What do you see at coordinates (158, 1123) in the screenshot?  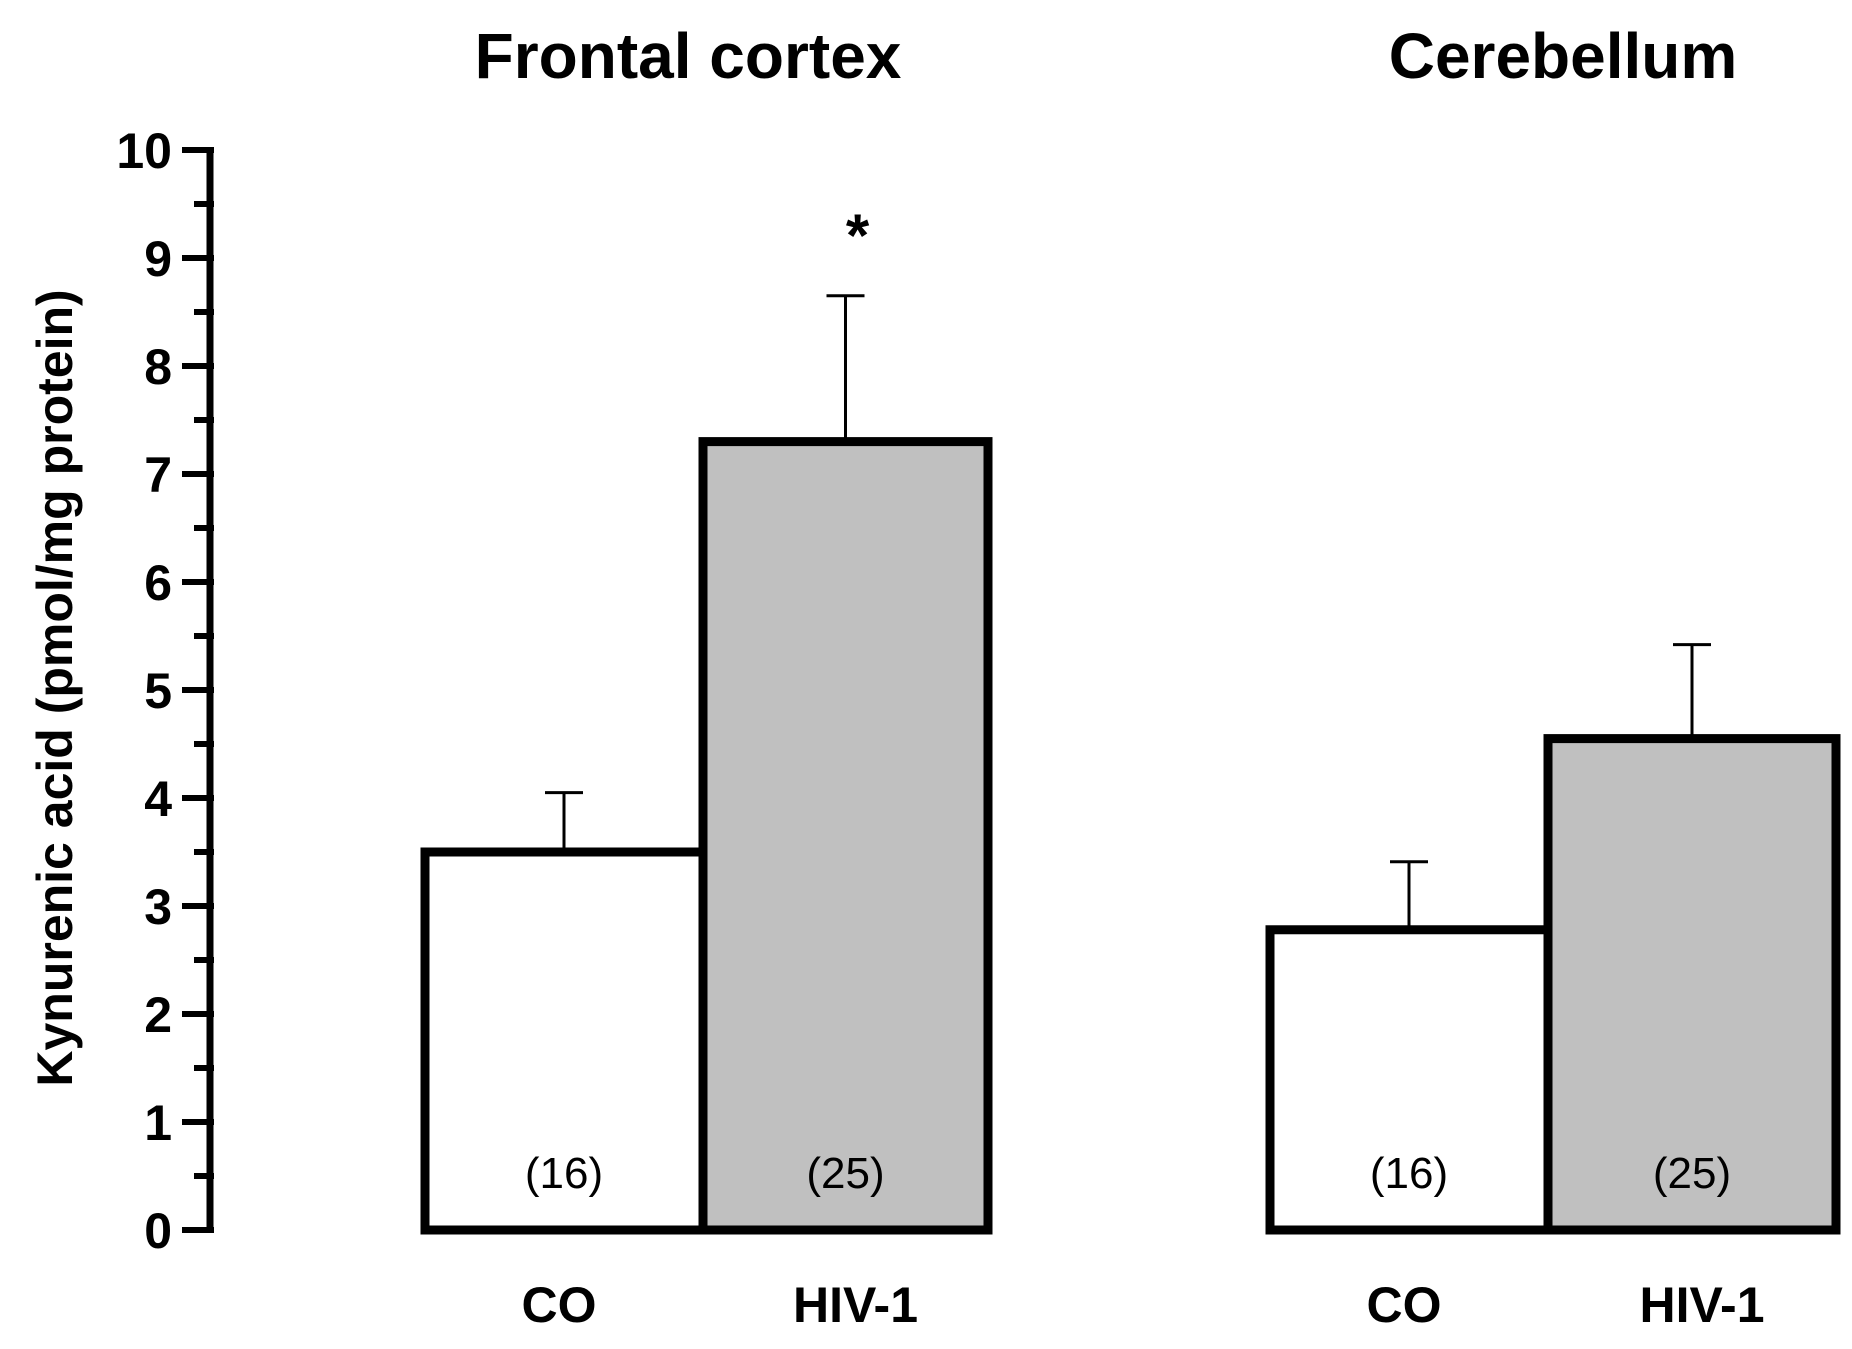 I see `y-tick-label: 1` at bounding box center [158, 1123].